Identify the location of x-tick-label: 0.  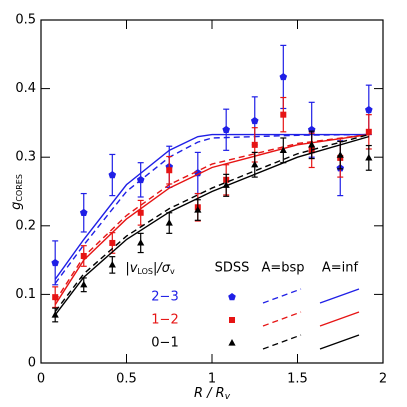
(41, 379).